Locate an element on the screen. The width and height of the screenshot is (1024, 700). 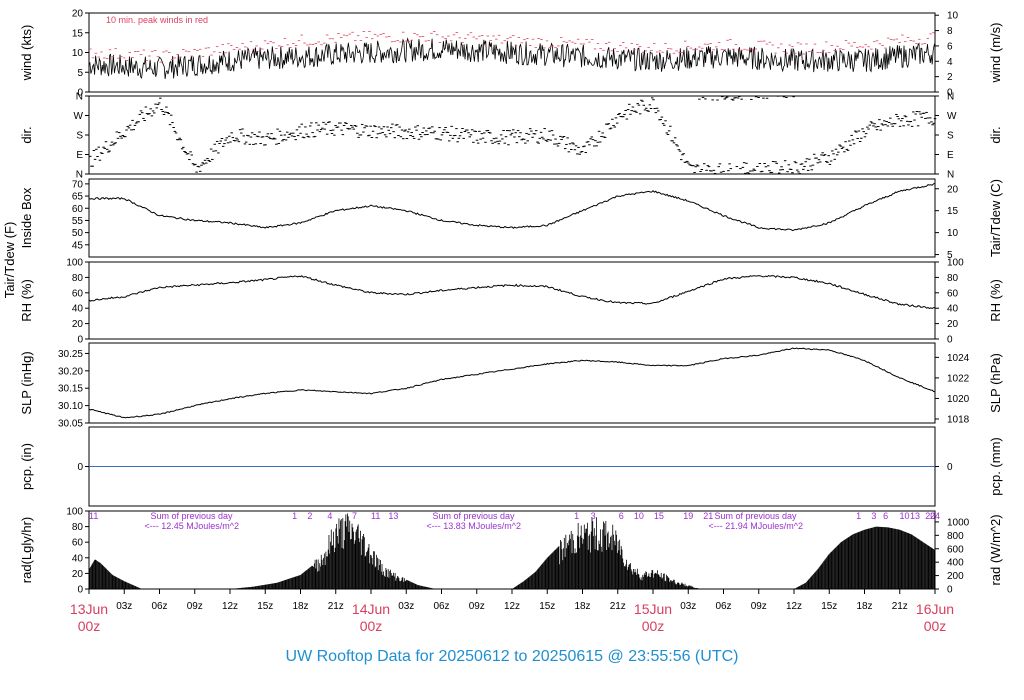
rad-note-body: <--- 21.94 MJoules/m^2 is located at coordinates (756, 526).